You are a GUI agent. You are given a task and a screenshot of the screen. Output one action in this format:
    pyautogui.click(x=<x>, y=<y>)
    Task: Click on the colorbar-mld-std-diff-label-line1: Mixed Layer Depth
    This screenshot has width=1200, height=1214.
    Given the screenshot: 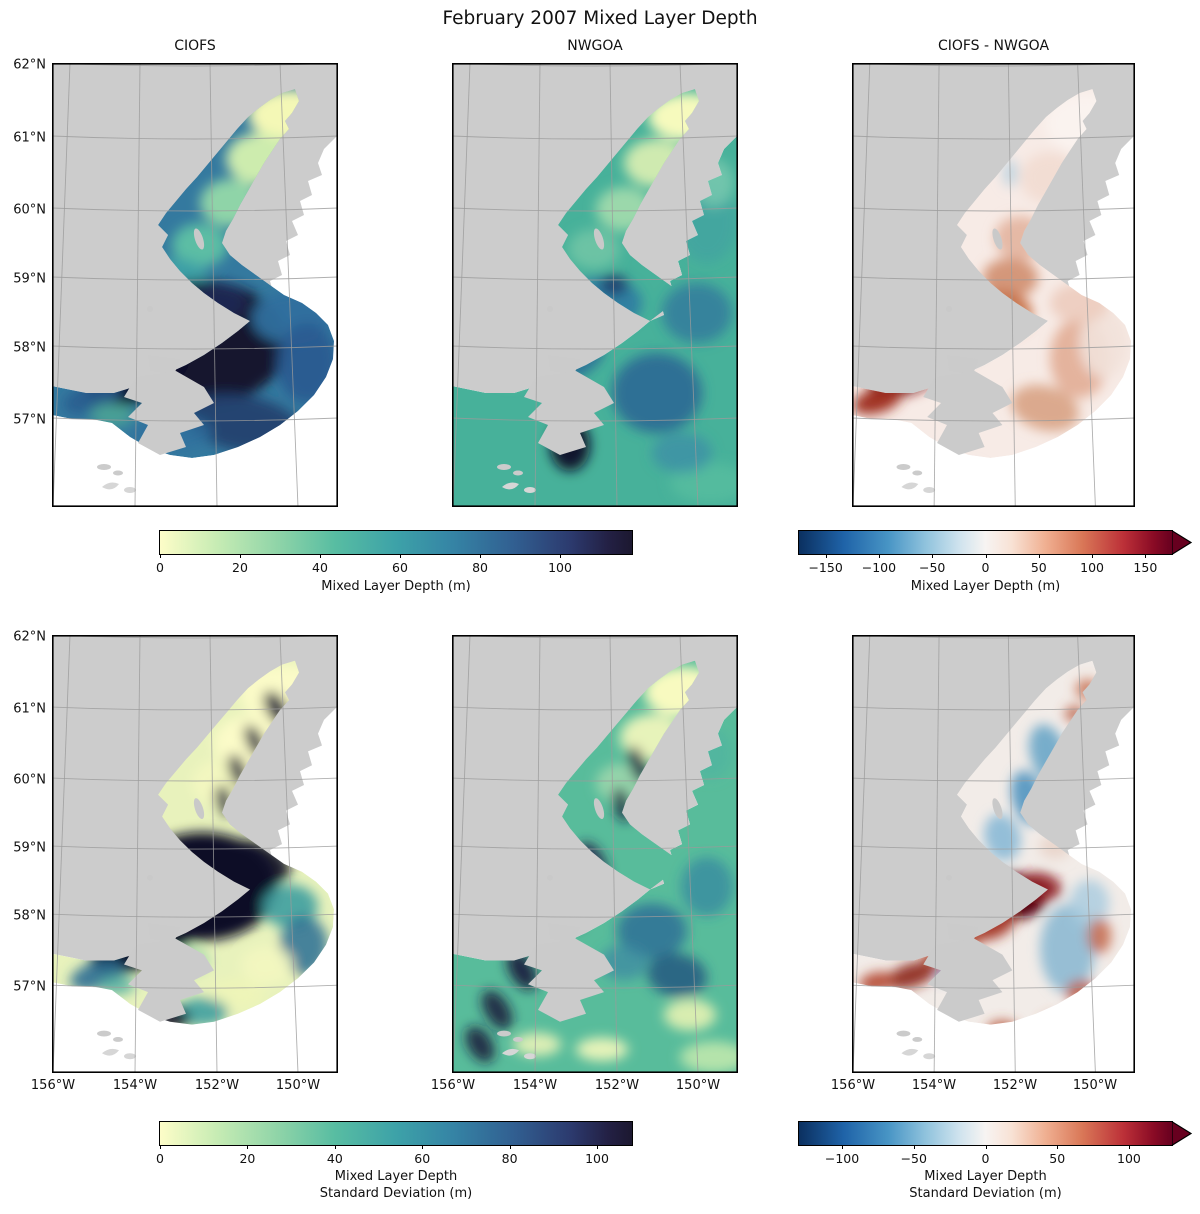 What is the action you would take?
    pyautogui.click(x=985, y=1176)
    